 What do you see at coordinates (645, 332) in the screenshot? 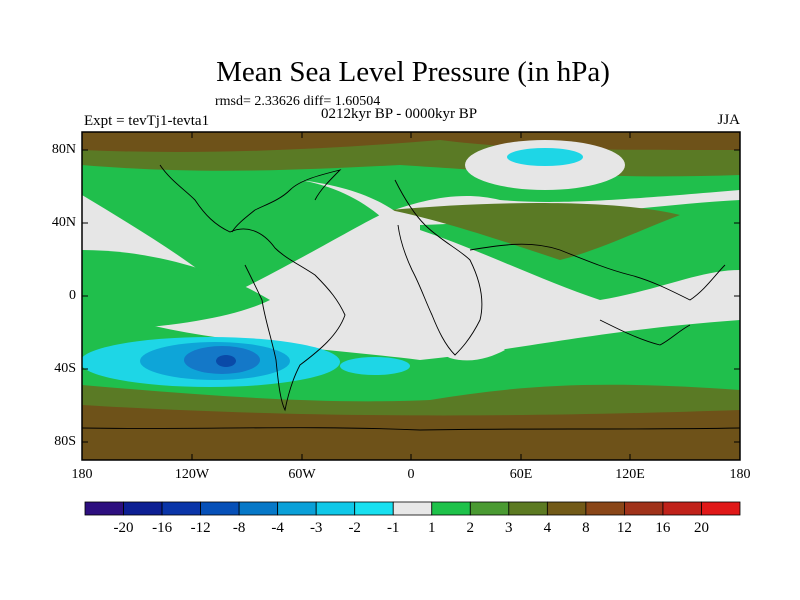
I see `australia-coastline` at bounding box center [645, 332].